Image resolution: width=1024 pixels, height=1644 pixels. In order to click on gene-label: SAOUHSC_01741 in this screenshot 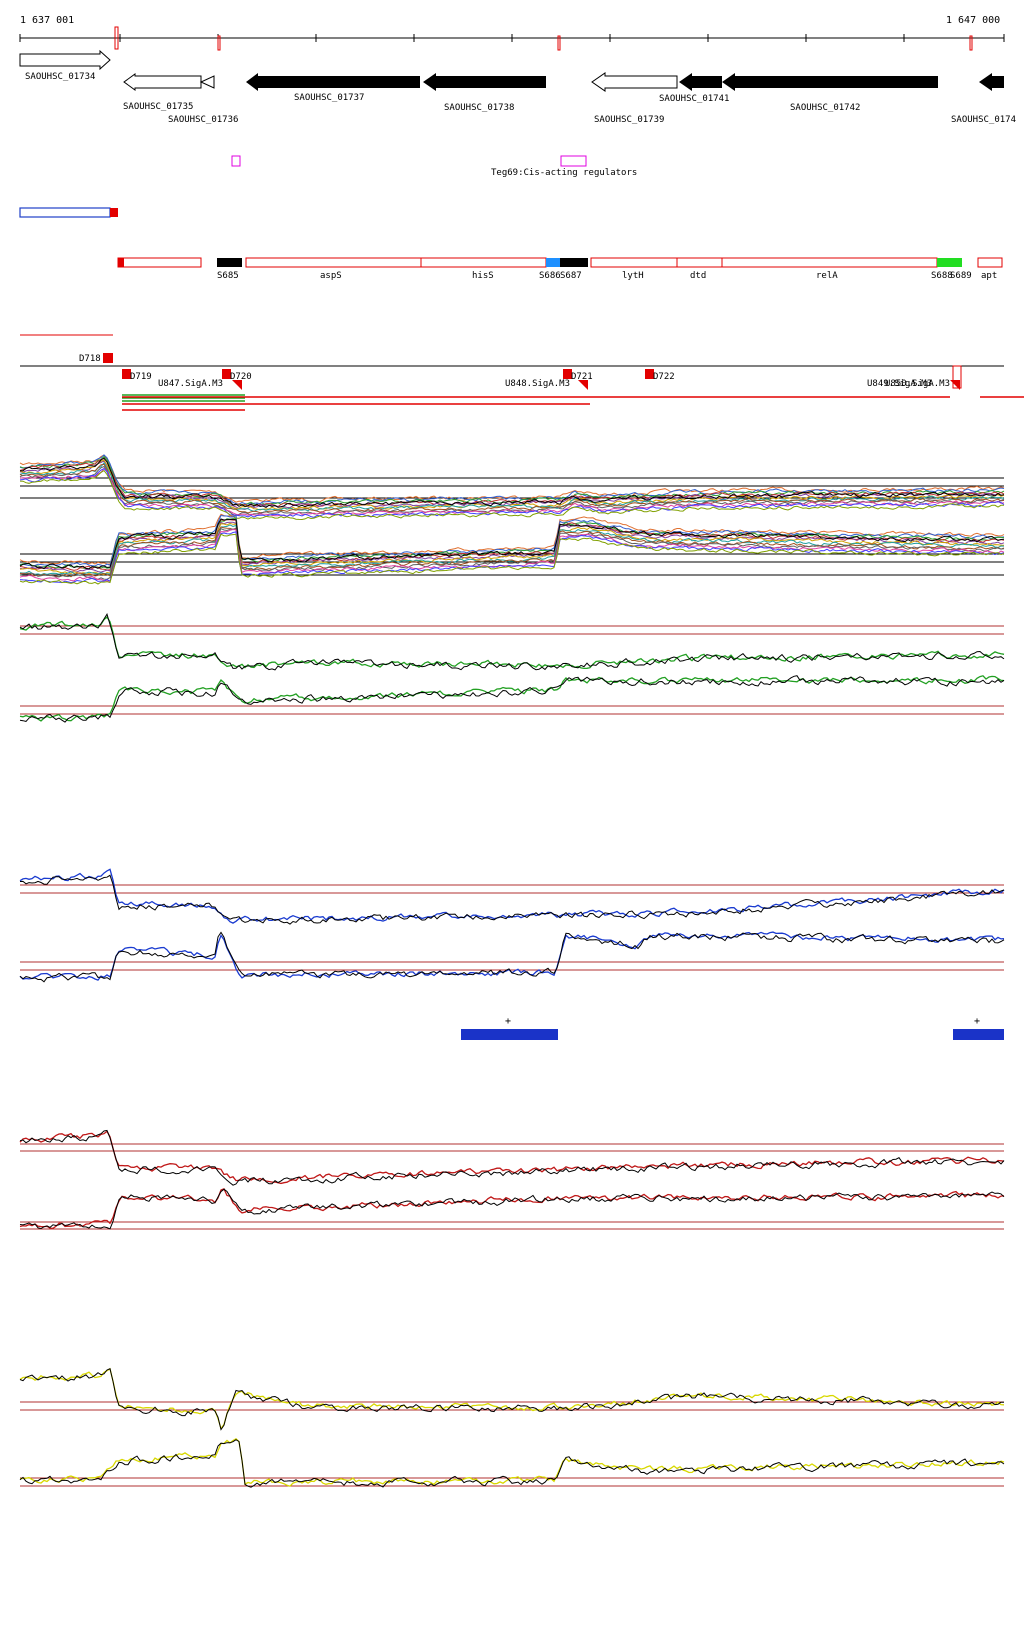, I will do `click(694, 99)`.